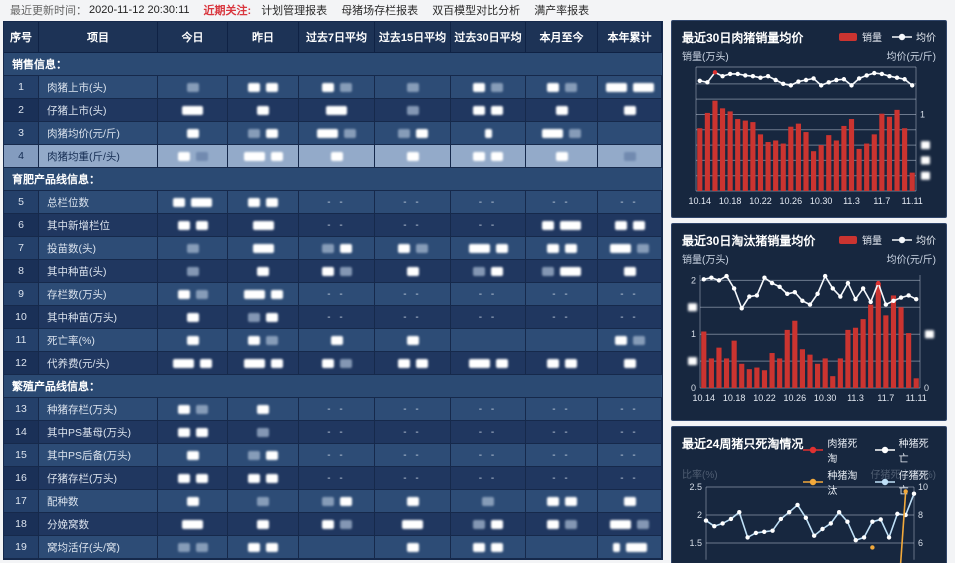  What do you see at coordinates (562, 11) in the screenshot?
I see `topbar-menu-item-4: 满产率报表` at bounding box center [562, 11].